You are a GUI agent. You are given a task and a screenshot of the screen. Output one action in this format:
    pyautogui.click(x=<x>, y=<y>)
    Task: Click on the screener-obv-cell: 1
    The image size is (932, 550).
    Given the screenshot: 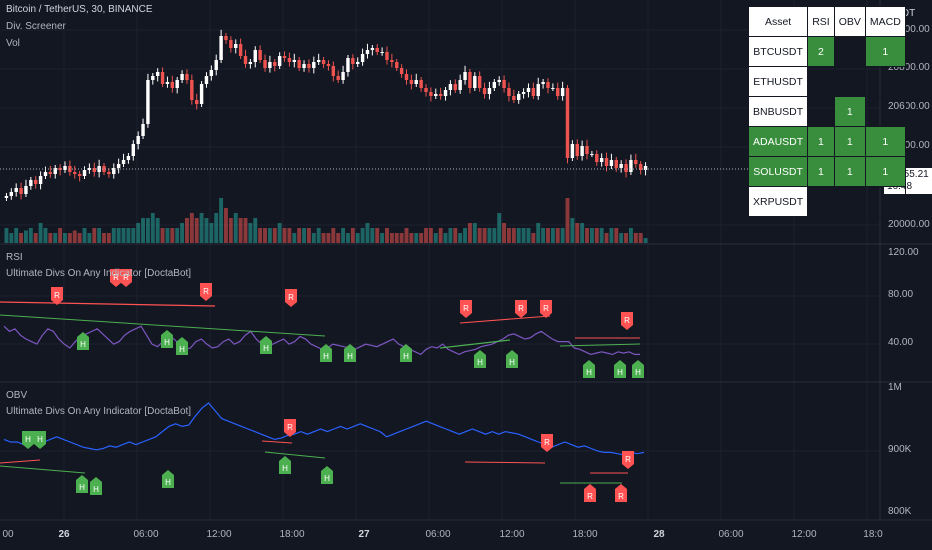 What is the action you would take?
    pyautogui.click(x=849, y=141)
    